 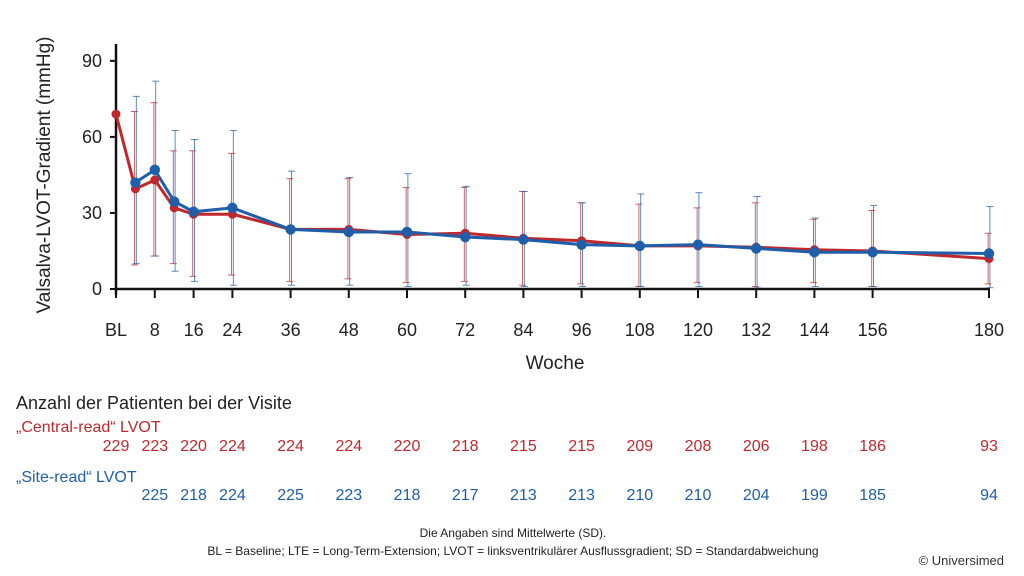 What do you see at coordinates (873, 330) in the screenshot?
I see `x-tick-label: 156` at bounding box center [873, 330].